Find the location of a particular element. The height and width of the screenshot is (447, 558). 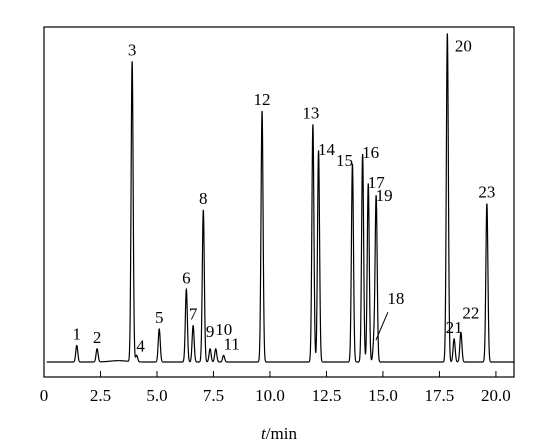

peak-label-6: 6 is located at coordinates (186, 277).